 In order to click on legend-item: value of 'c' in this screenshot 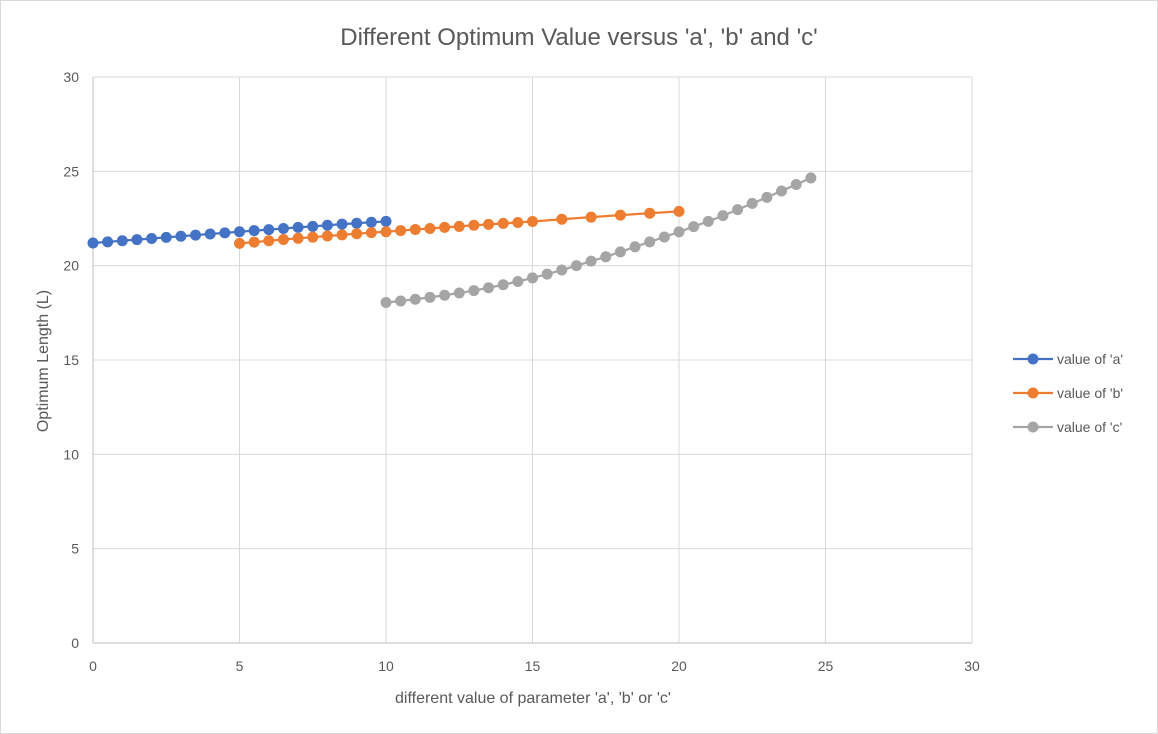, I will do `click(1067, 427)`.